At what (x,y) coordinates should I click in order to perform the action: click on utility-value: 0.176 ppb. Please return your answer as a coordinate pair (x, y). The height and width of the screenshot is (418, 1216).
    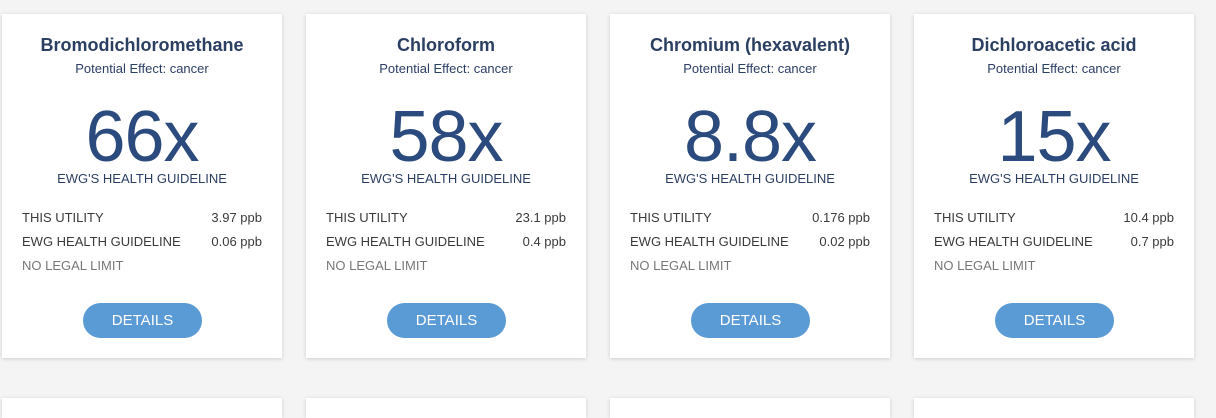
    Looking at the image, I should click on (841, 217).